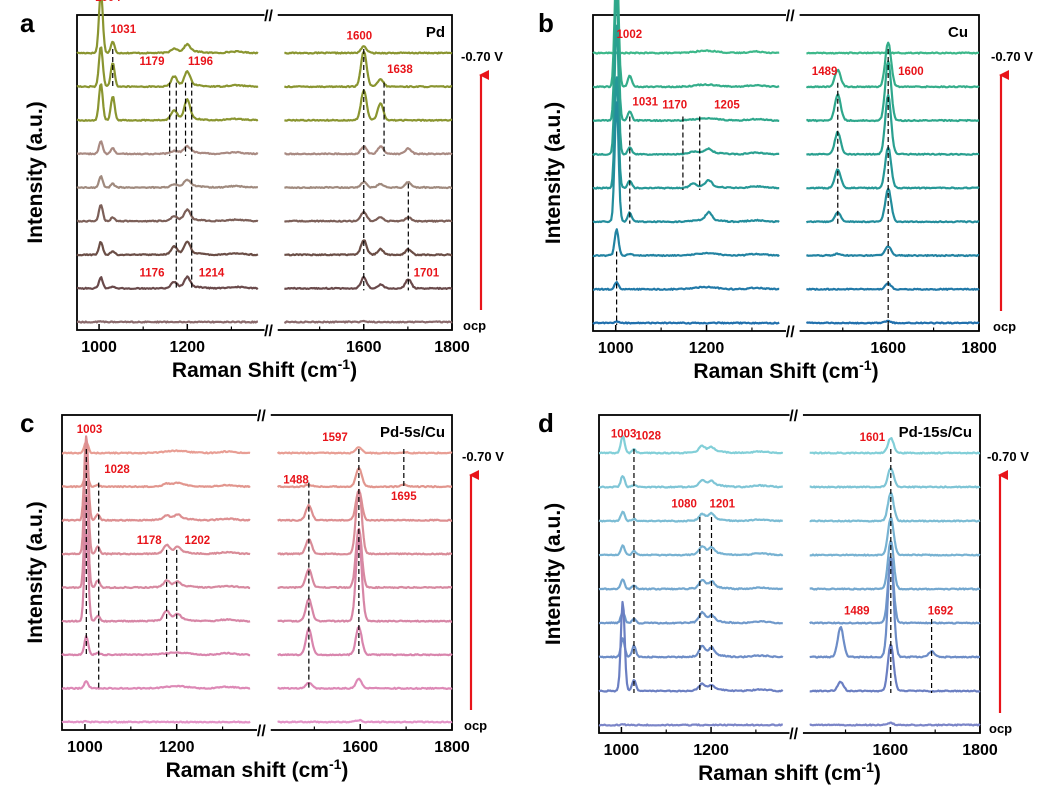 This screenshot has width=1050, height=811. What do you see at coordinates (27, 423) in the screenshot?
I see `panel-letter-c: c` at bounding box center [27, 423].